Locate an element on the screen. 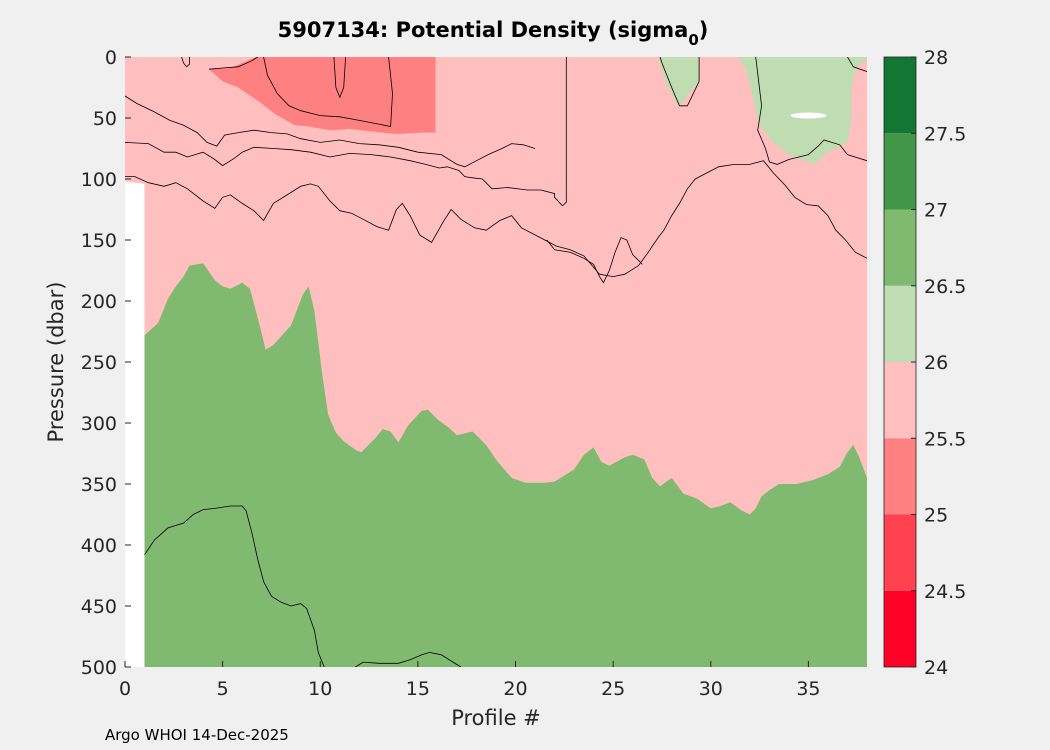 The width and height of the screenshot is (1050, 750). contour-26-right is located at coordinates (811, 111).